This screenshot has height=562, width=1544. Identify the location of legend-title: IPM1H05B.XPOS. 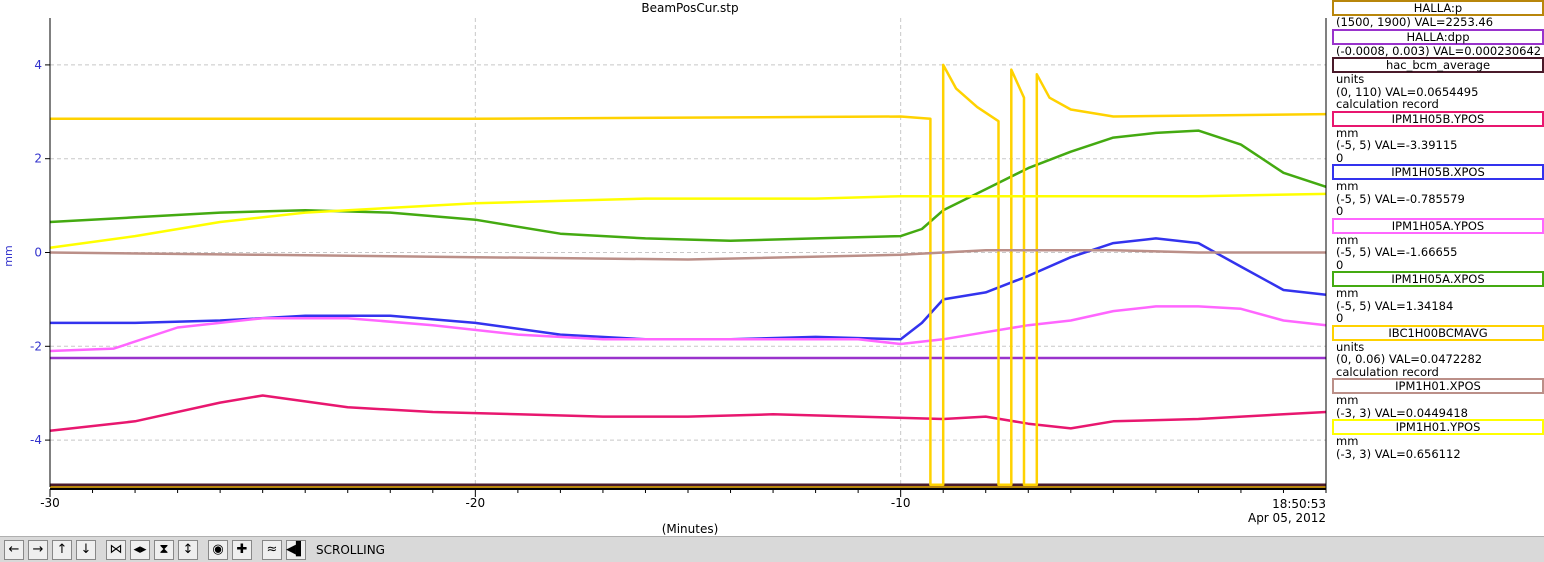
(1438, 172).